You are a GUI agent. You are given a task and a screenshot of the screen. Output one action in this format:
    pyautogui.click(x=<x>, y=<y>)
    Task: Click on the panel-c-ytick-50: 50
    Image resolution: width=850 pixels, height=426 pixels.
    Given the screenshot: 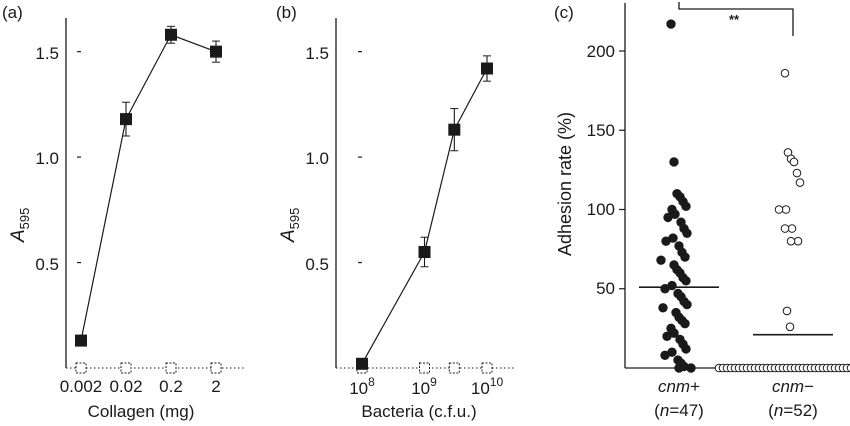 What is the action you would take?
    pyautogui.click(x=605, y=288)
    